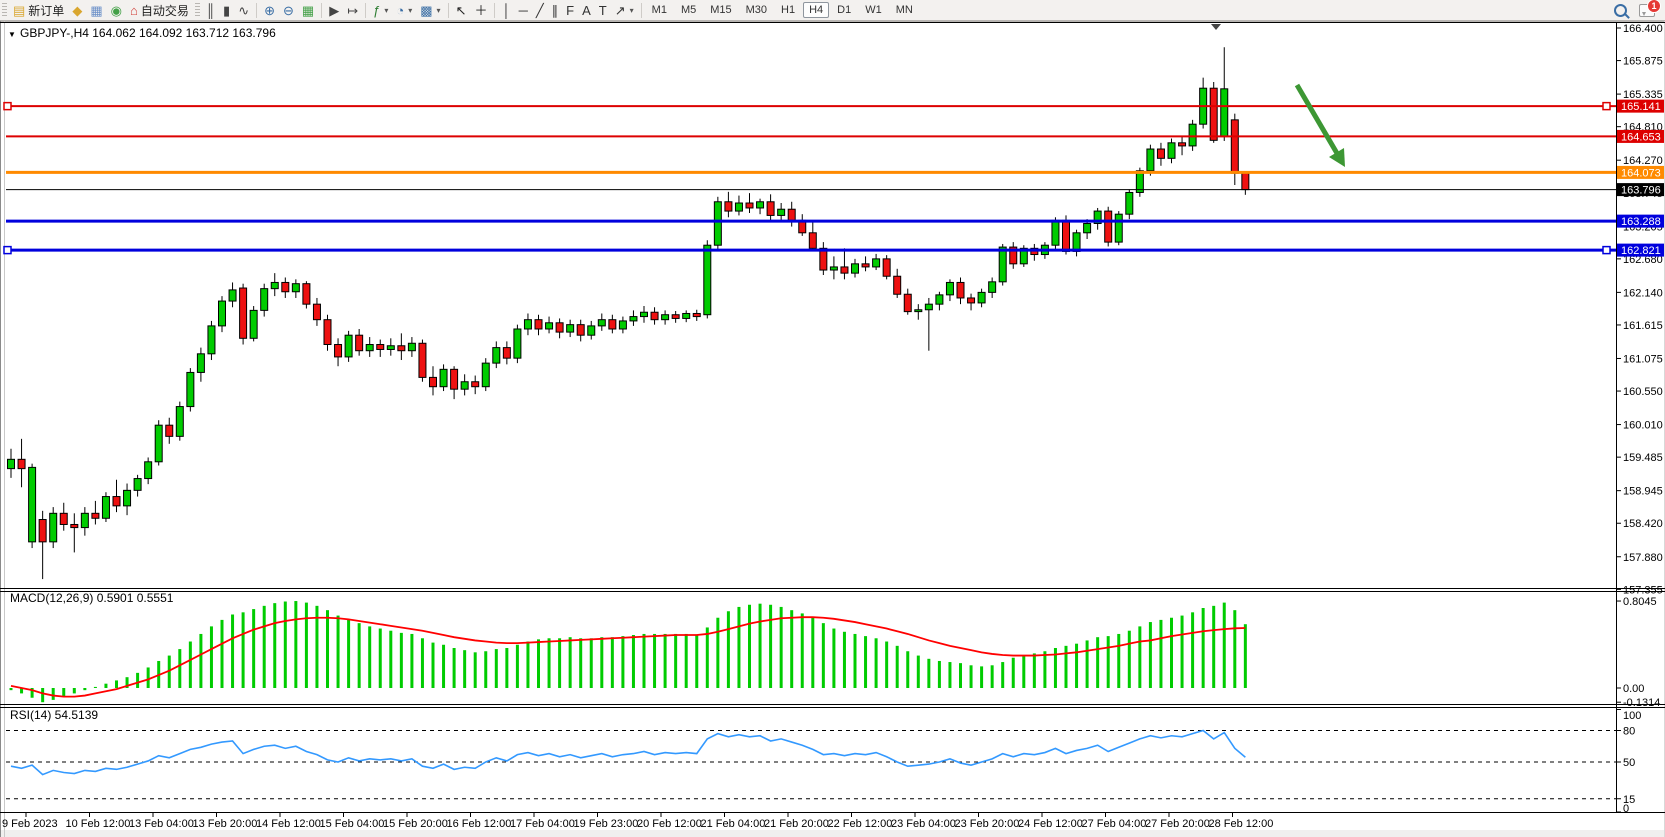  I want to click on timeframe-h4: H4, so click(816, 10).